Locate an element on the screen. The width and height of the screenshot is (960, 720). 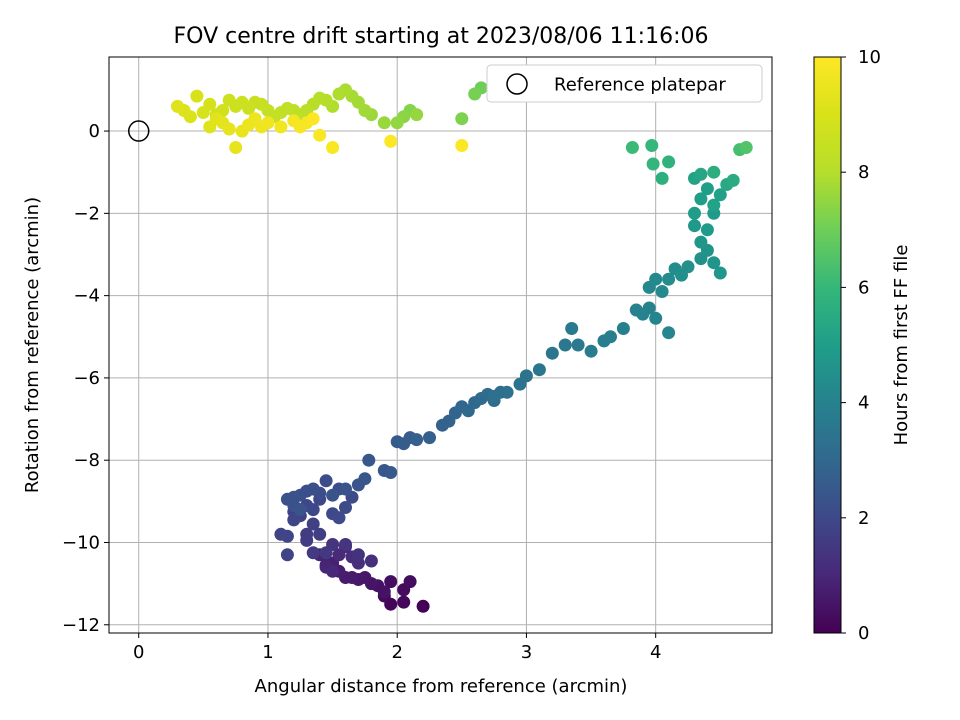
colorbar-tick-label: 0 is located at coordinates (863, 633).